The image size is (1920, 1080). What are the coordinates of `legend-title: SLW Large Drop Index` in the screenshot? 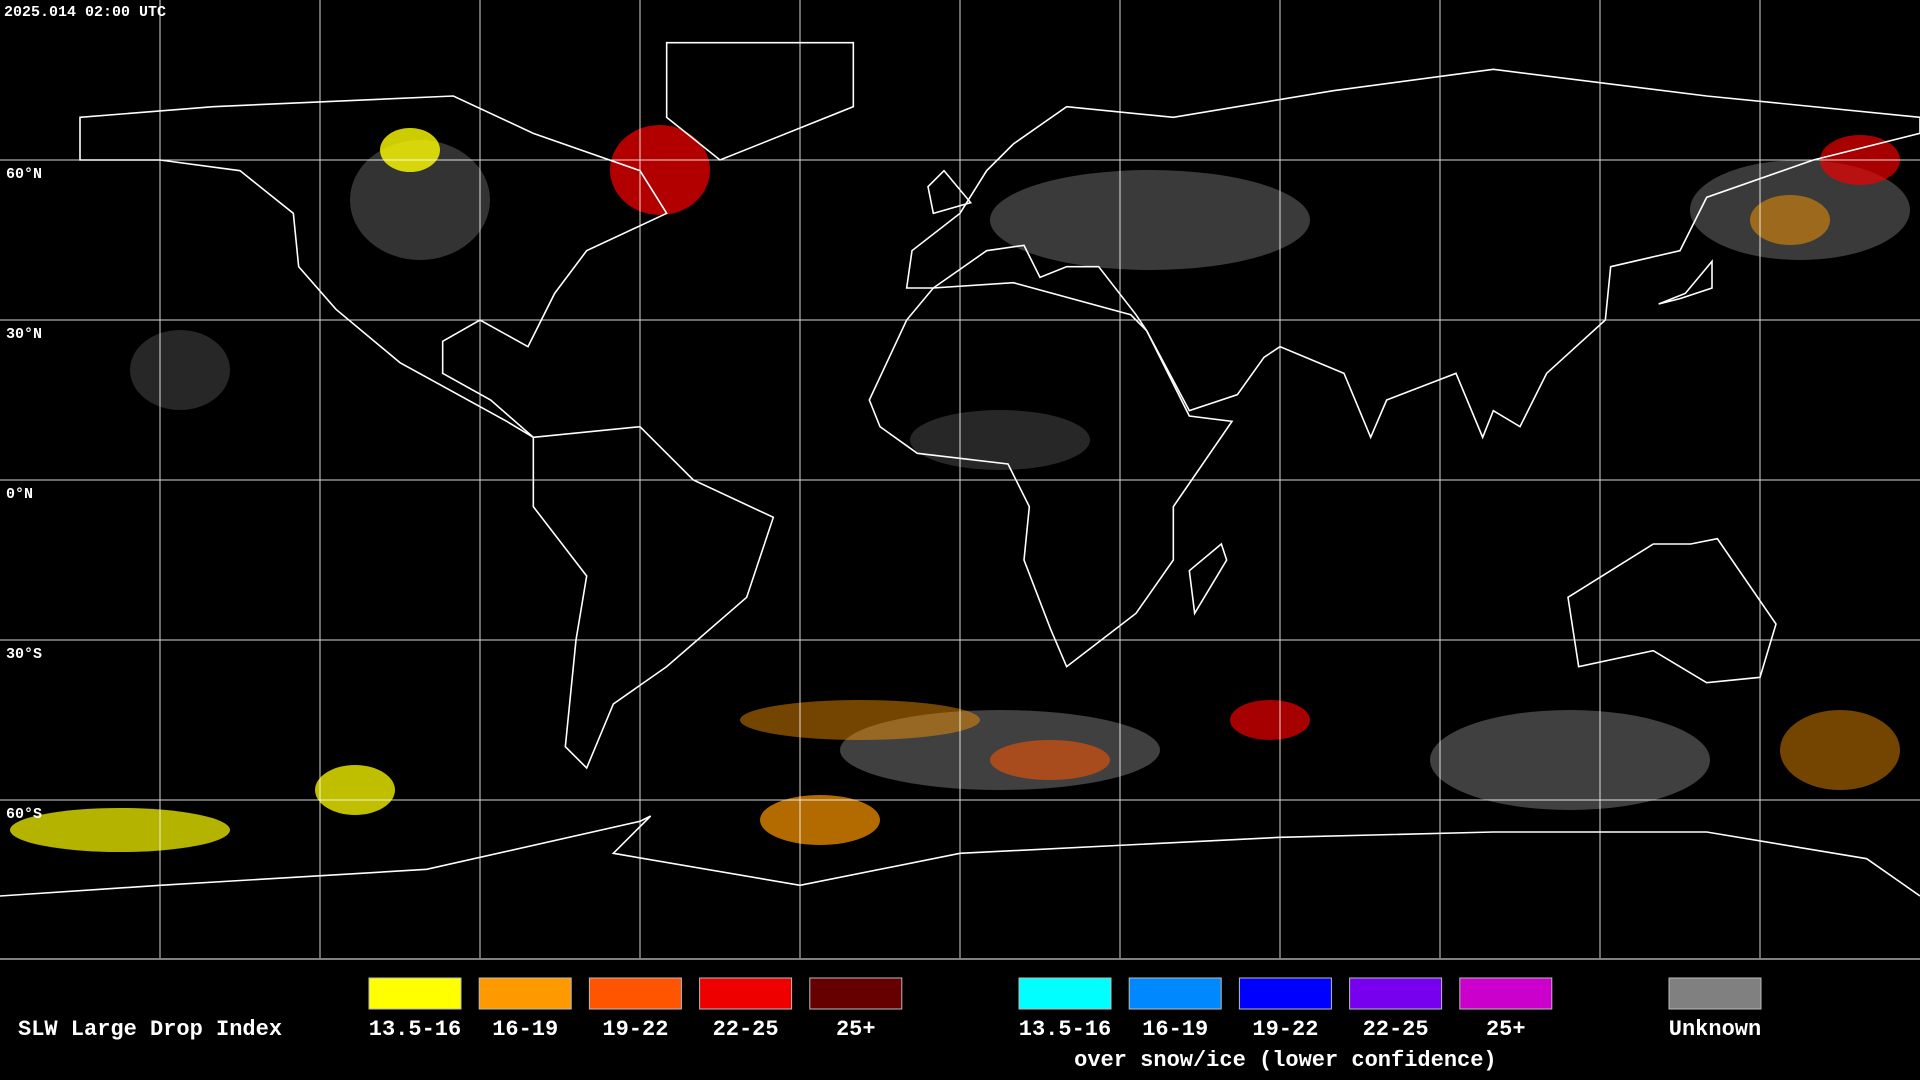 It's located at (150, 1029).